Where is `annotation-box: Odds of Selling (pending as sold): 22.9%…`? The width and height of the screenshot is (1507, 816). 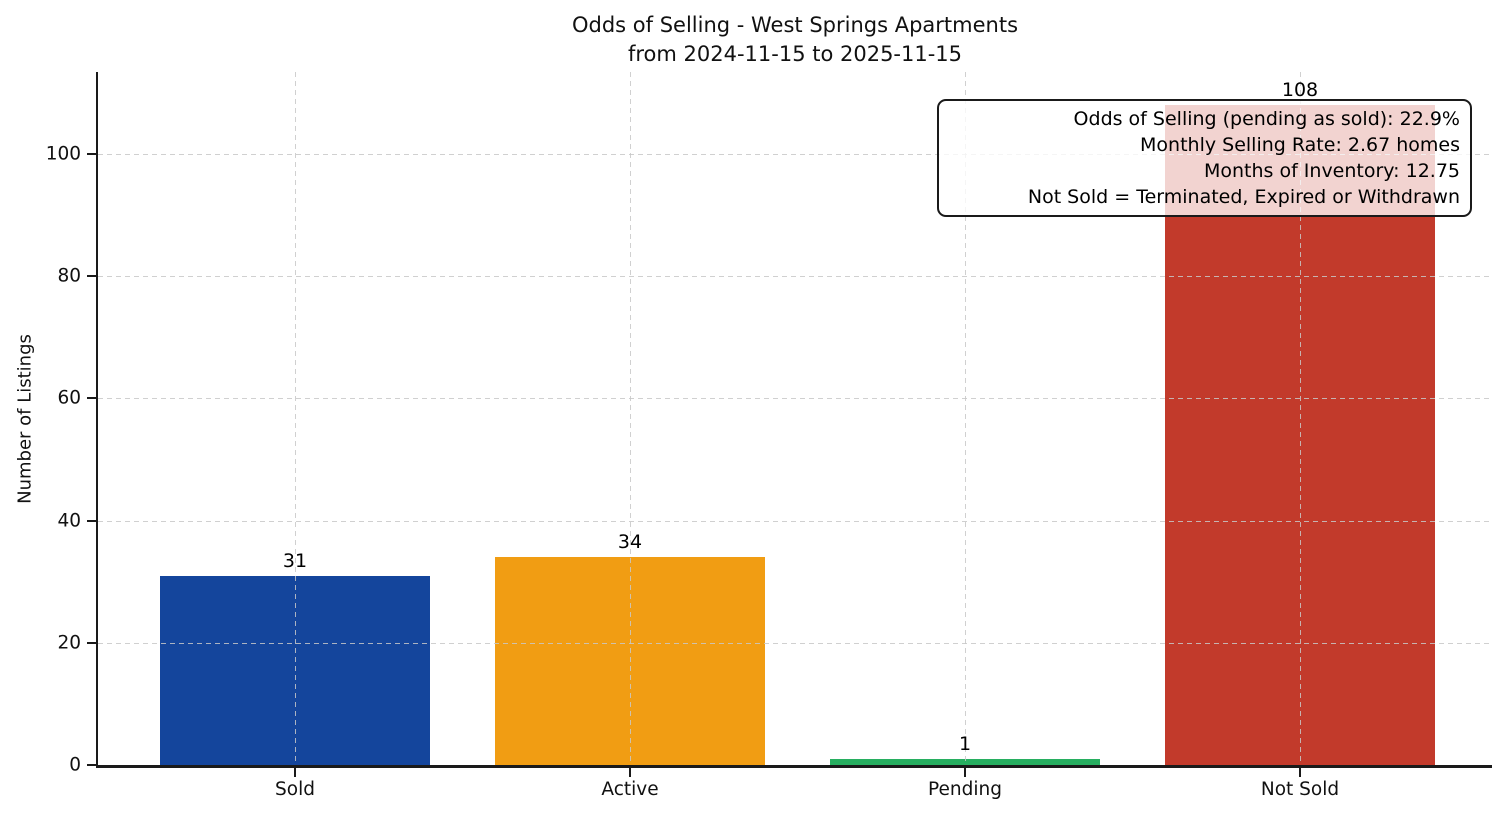
annotation-box: Odds of Selling (pending as sold): 22.9%… is located at coordinates (1204, 158).